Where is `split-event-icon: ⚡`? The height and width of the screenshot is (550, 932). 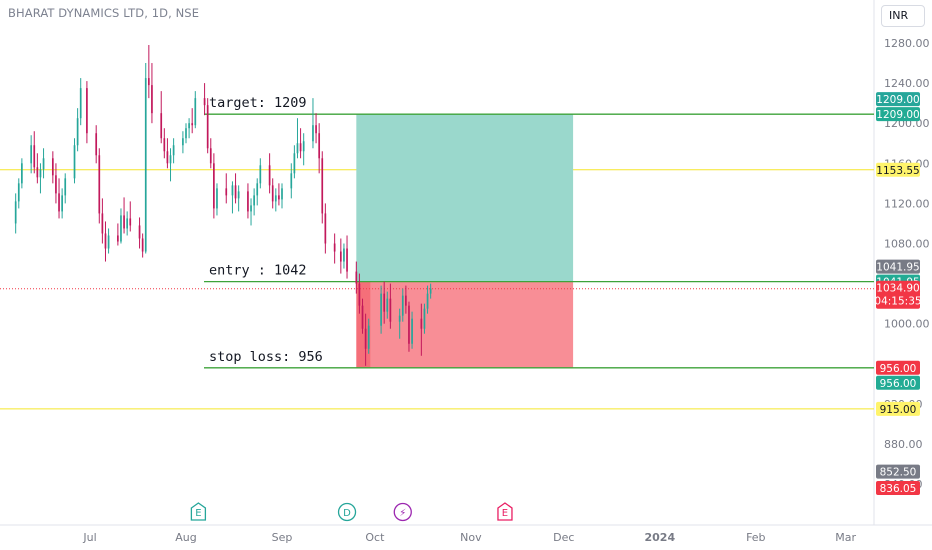 split-event-icon: ⚡ is located at coordinates (402, 512).